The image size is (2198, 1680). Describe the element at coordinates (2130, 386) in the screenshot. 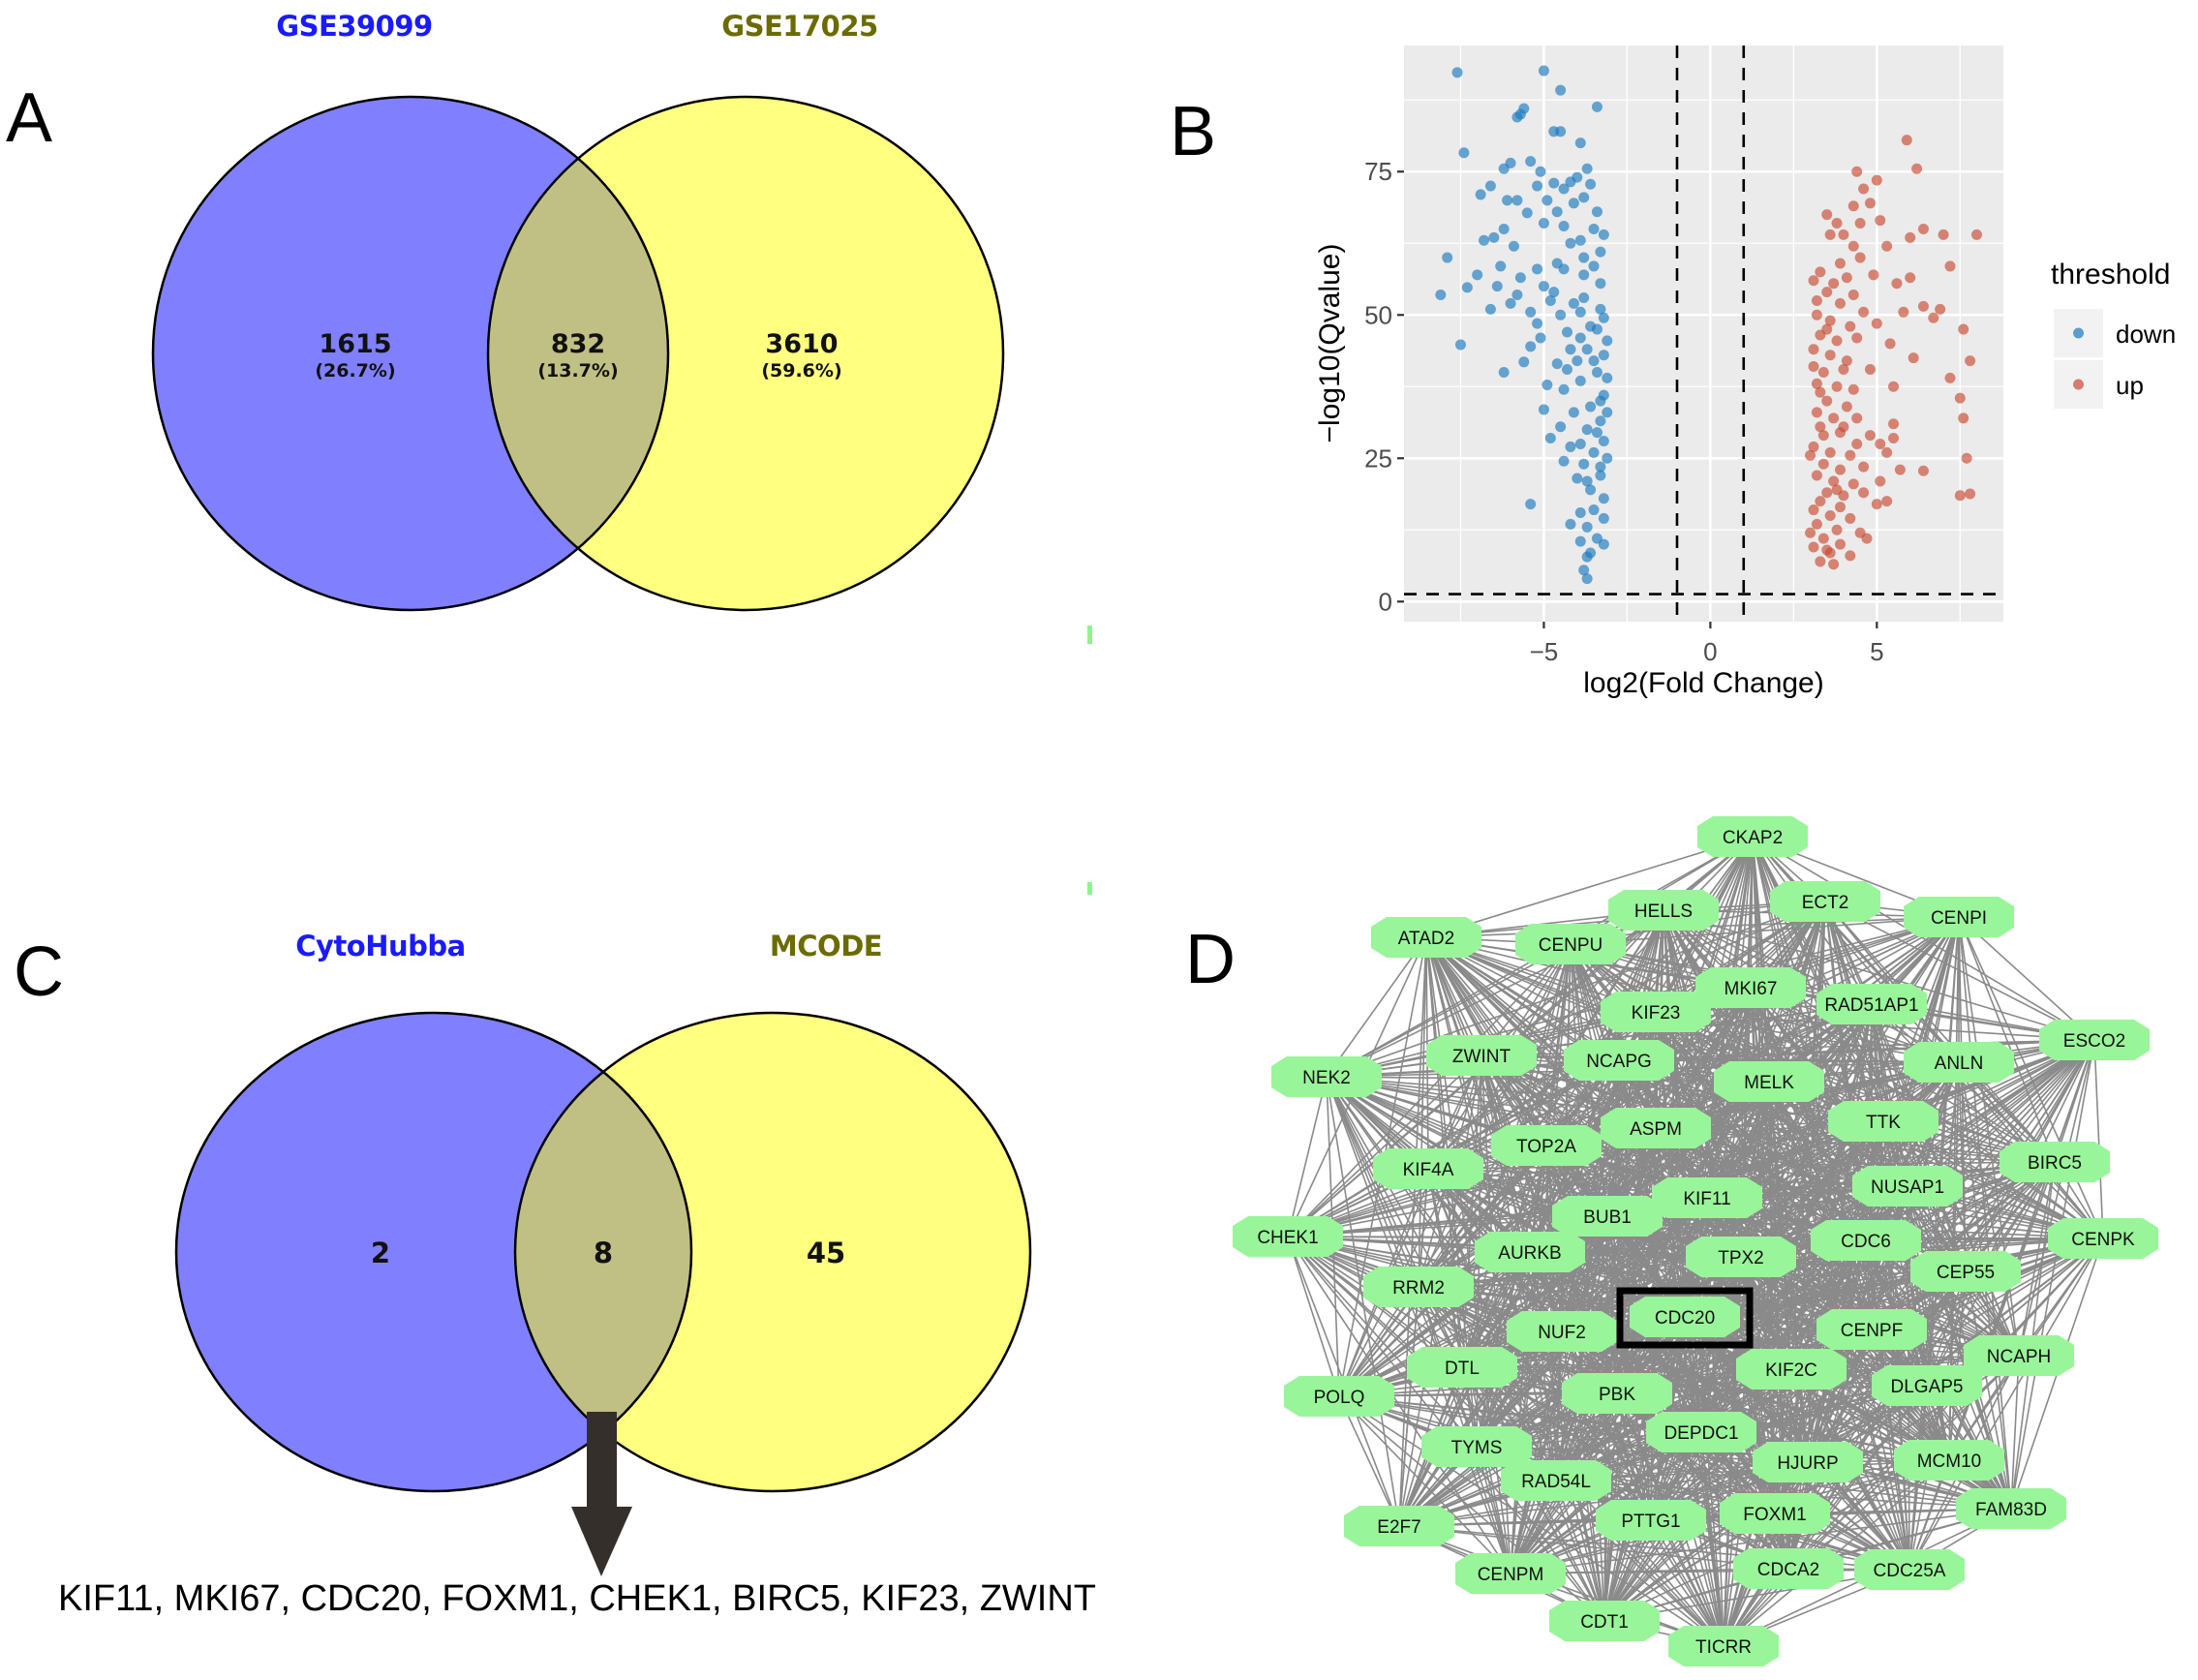

I see `legend-label-up: up` at that location.